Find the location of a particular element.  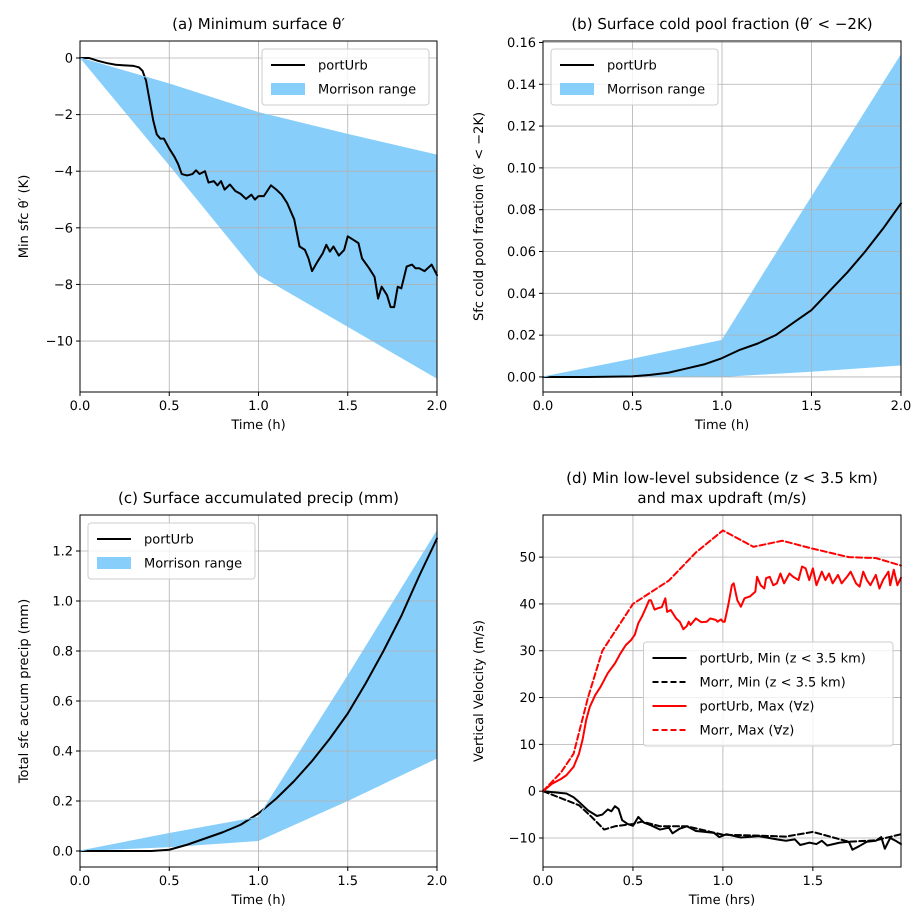

y-tick-label: −6 is located at coordinates (63, 228).